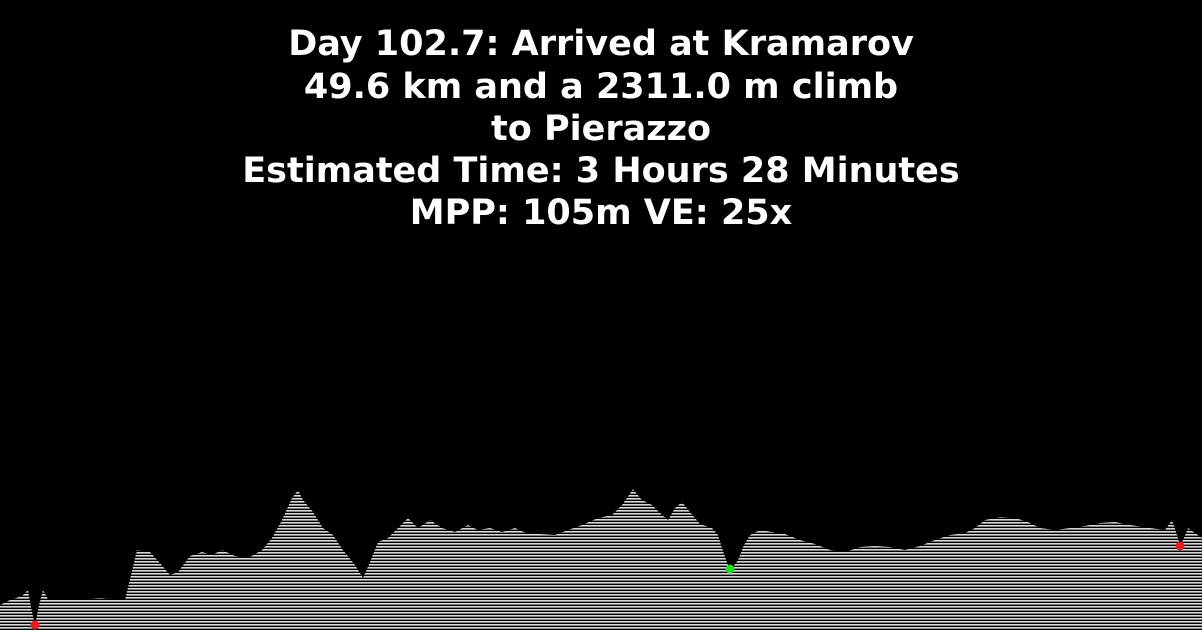 This screenshot has height=630, width=1202. Describe the element at coordinates (1180, 546) in the screenshot. I see `end-marker` at that location.